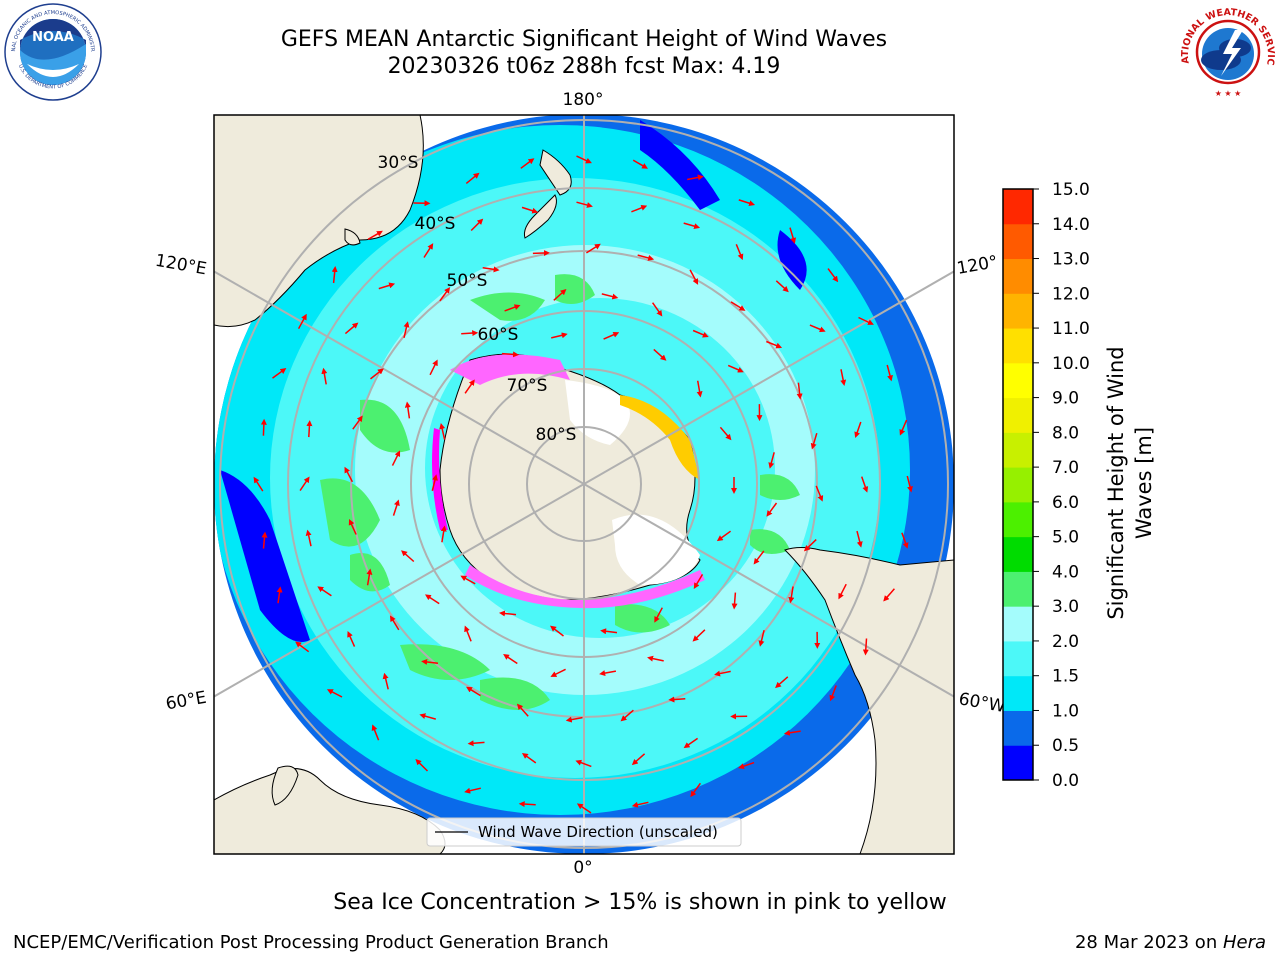  I want to click on colorbar-tick-label: 5.0, so click(1065, 538).